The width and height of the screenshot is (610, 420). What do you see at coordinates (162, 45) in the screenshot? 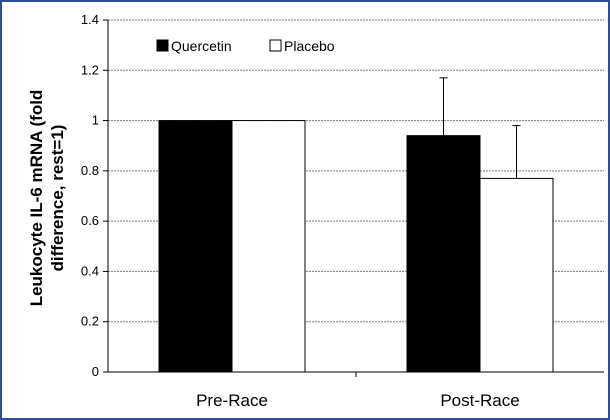
I see `legend-swatch-quercetin` at bounding box center [162, 45].